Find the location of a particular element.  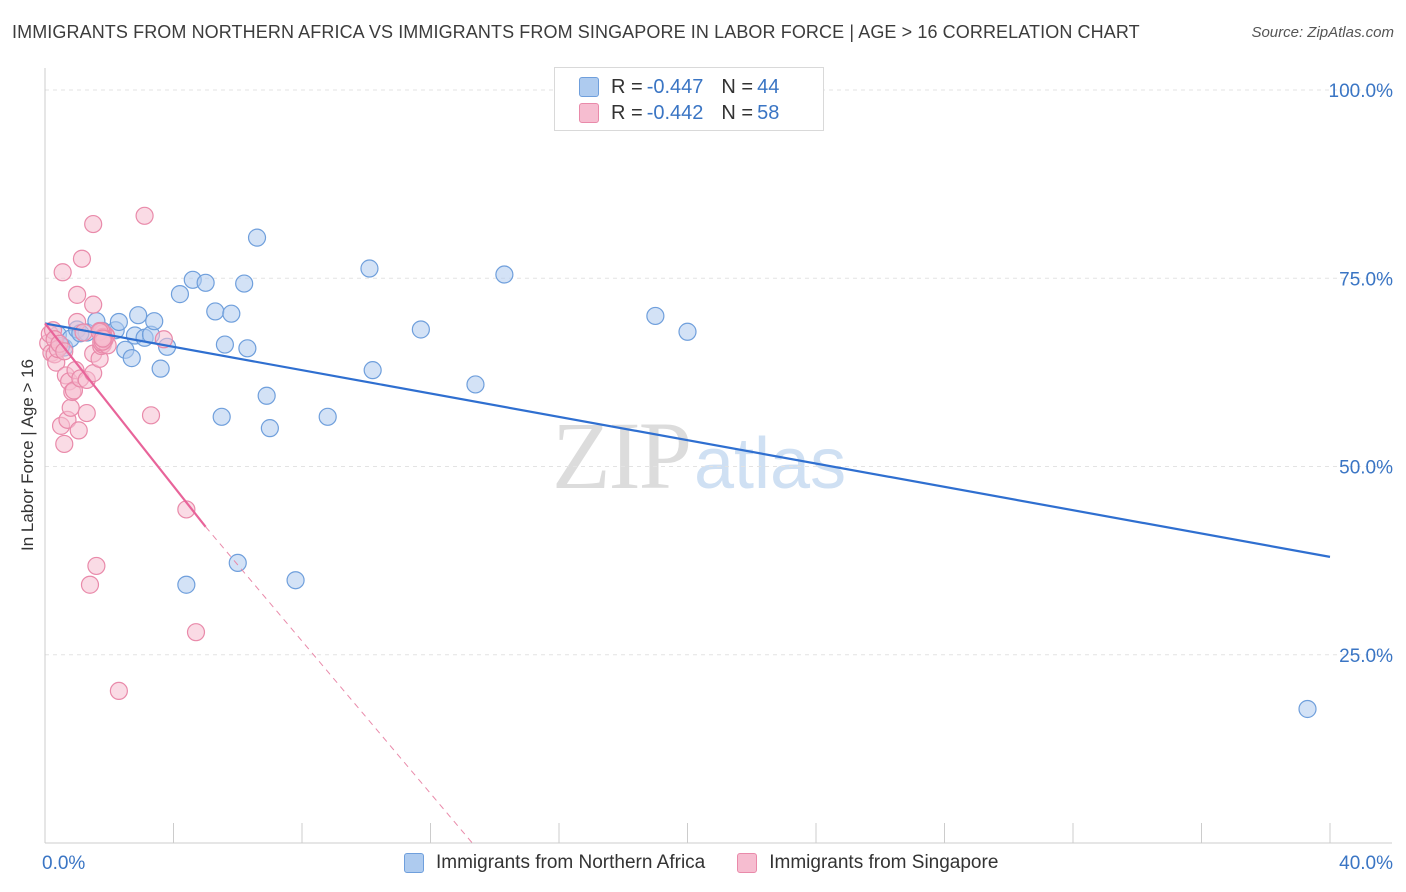

legend-row-northern-africa: R = -0.447 N = 44 is located at coordinates (679, 87).